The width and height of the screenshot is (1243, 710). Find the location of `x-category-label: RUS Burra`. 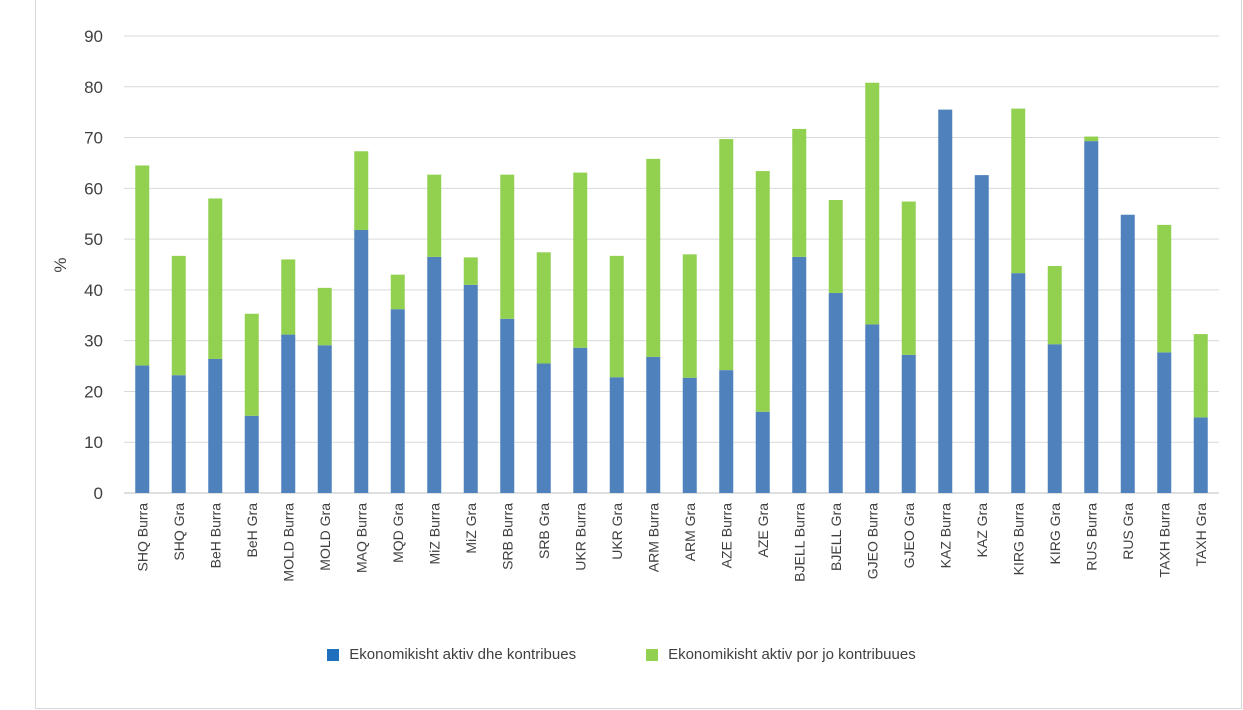

x-category-label: RUS Burra is located at coordinates (1091, 537).